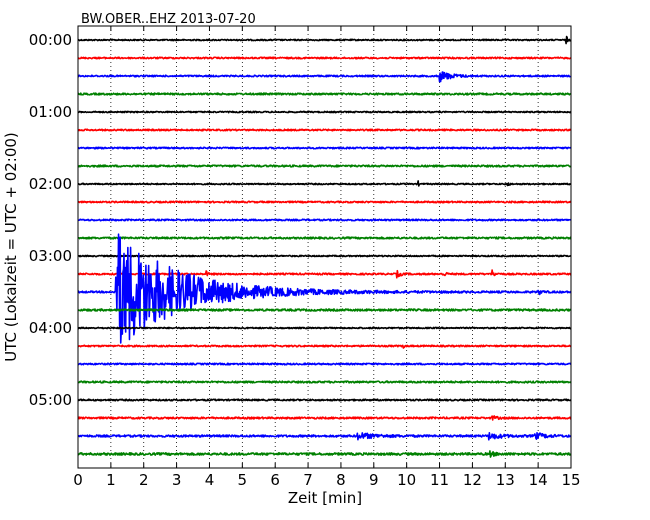  Describe the element at coordinates (168, 19) in the screenshot. I see `chart-title: BW.OBER..EHZ 2013-07-20` at that location.